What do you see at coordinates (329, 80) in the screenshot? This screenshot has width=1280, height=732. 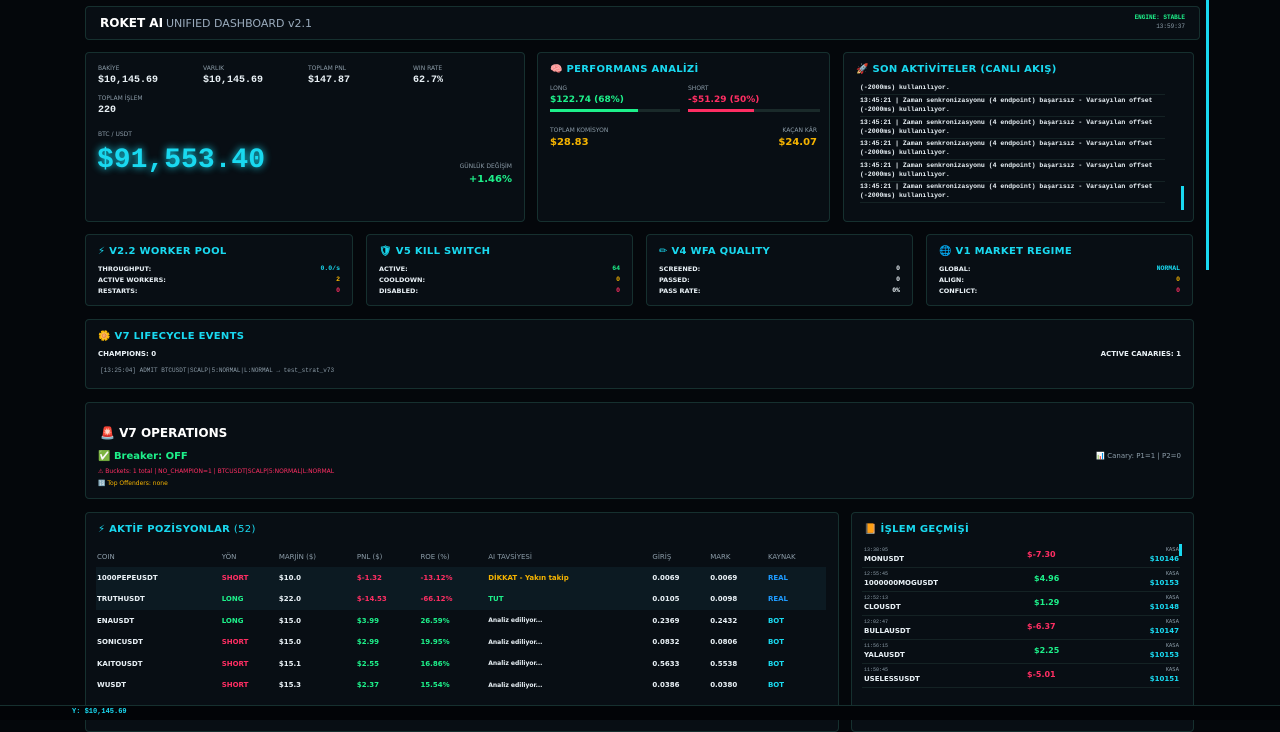 I see `stat-value: $147.87` at bounding box center [329, 80].